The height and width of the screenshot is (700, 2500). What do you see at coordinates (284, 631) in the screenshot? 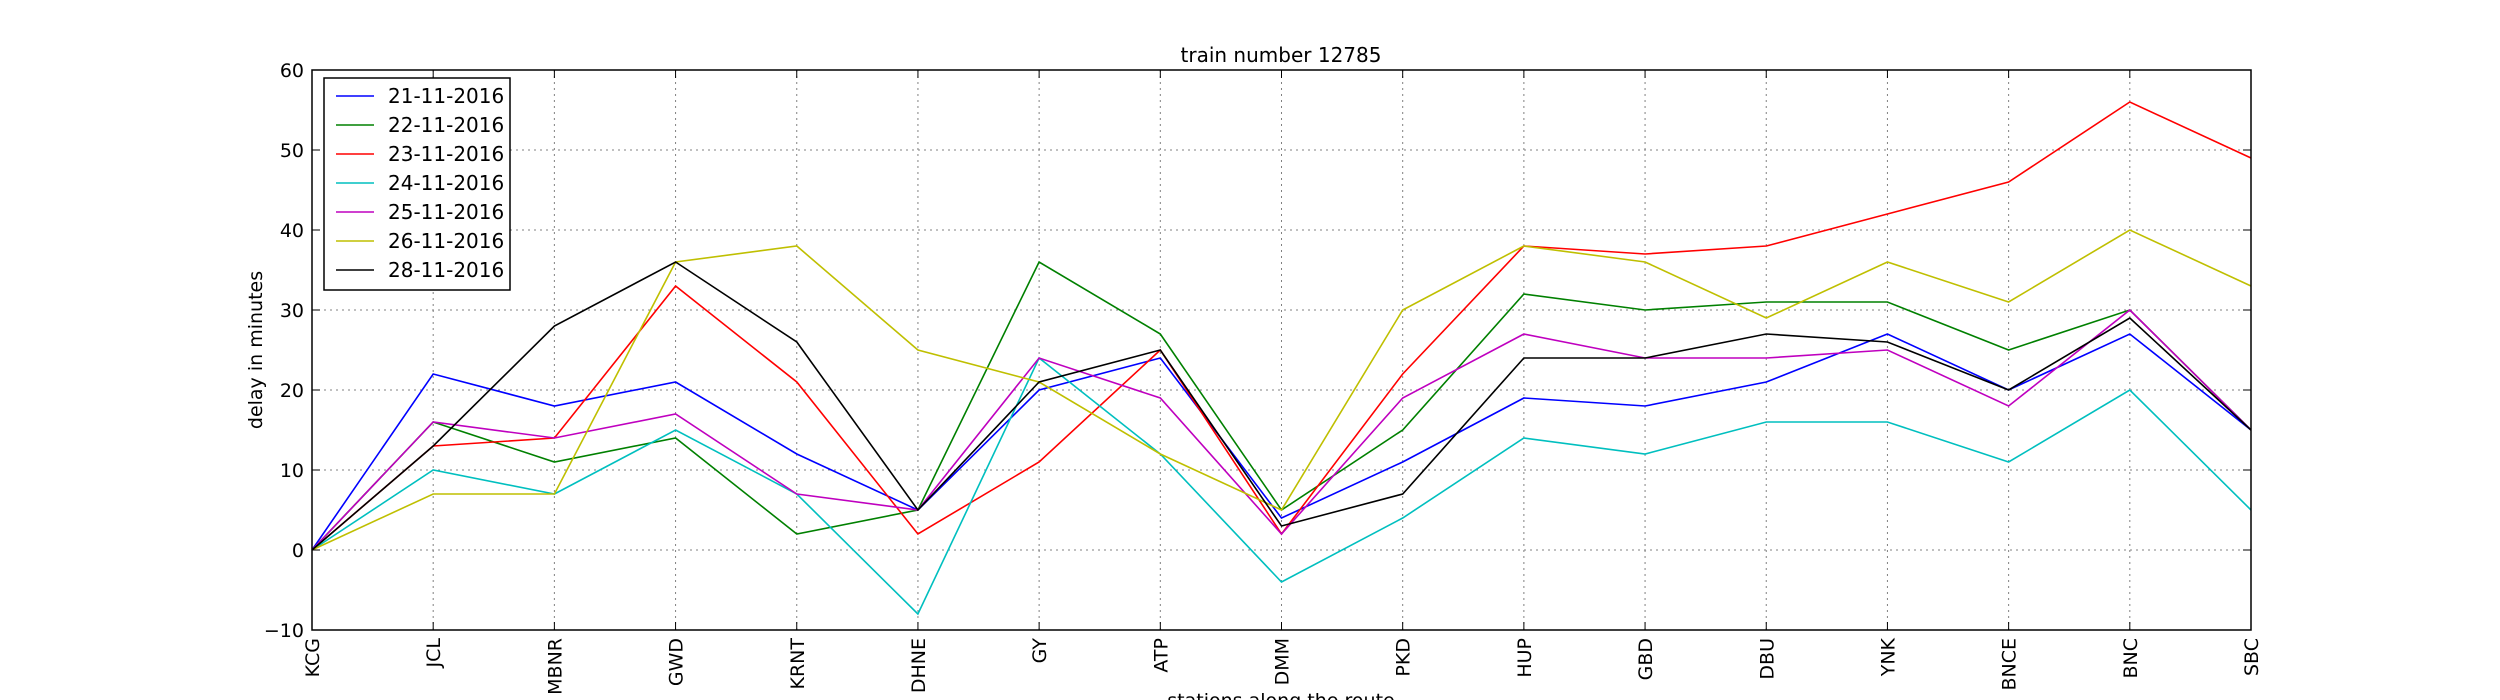
I see `y-tick-label: −10` at bounding box center [284, 631].